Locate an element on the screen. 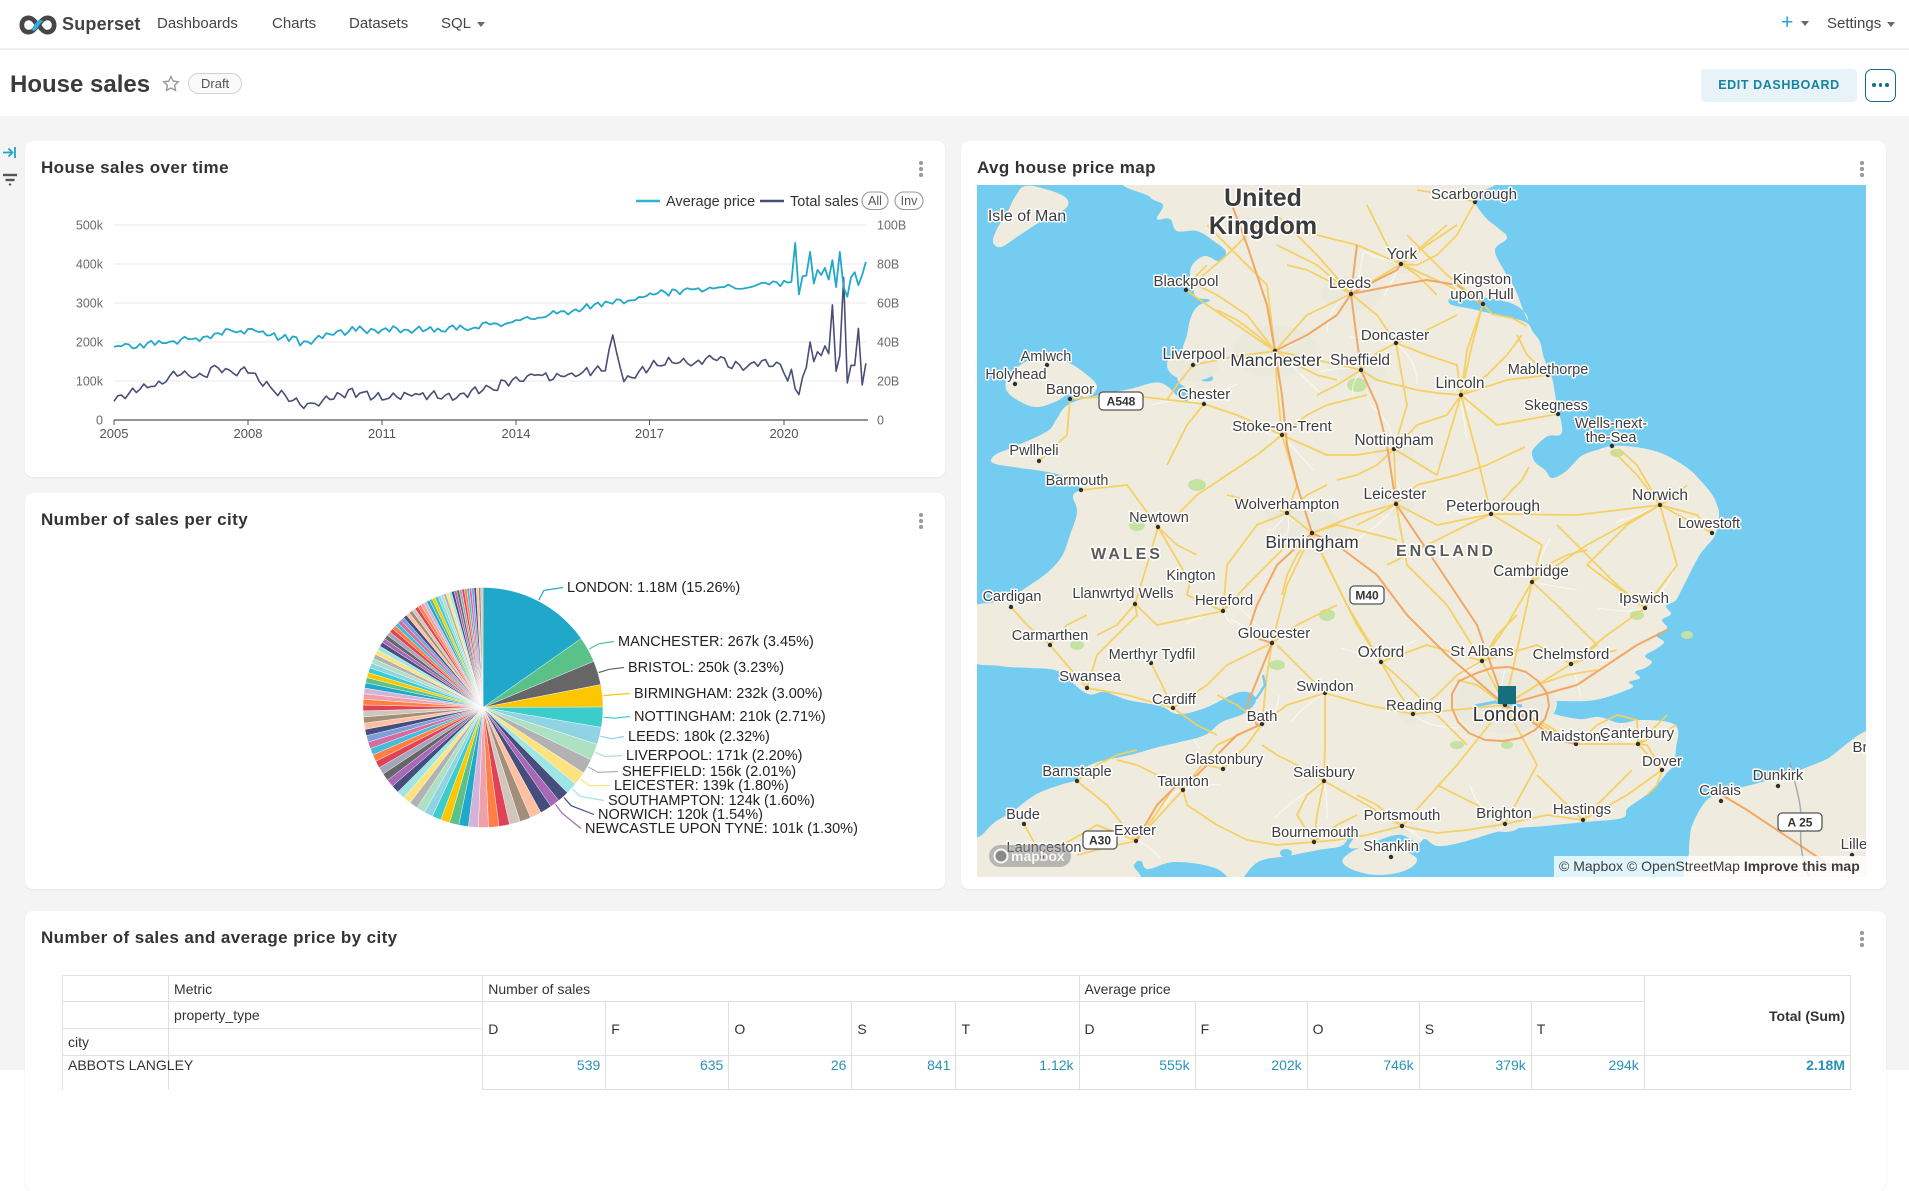 The image size is (1909, 1191). svg-text: NORWICH: 120k (1.54%) is located at coordinates (680, 815).